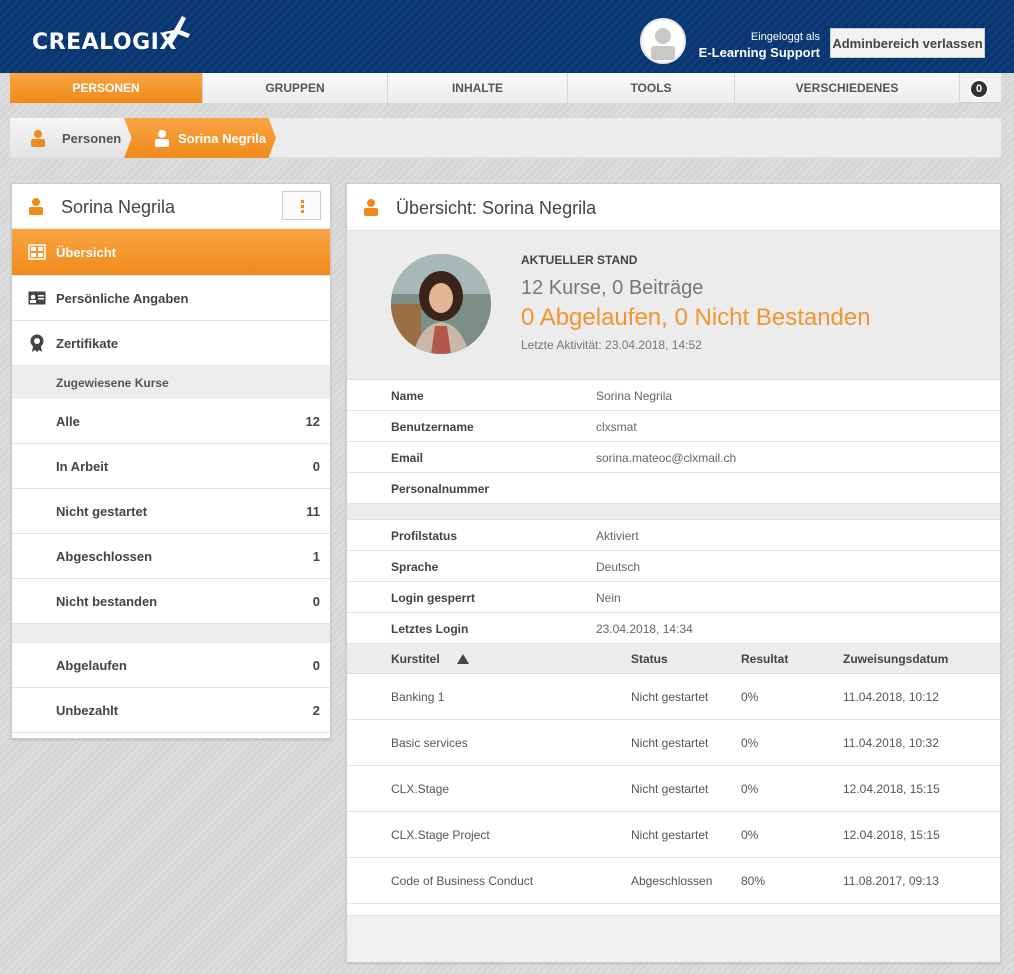 This screenshot has width=1014, height=974. What do you see at coordinates (171, 665) in the screenshot?
I see `course-filter-abgelaufen: Abgelaufen 0` at bounding box center [171, 665].